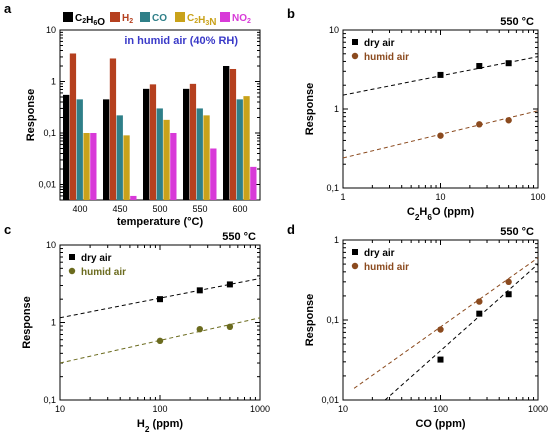 The width and height of the screenshot is (550, 444). I want to click on text-part: (ppm), so click(166, 424).